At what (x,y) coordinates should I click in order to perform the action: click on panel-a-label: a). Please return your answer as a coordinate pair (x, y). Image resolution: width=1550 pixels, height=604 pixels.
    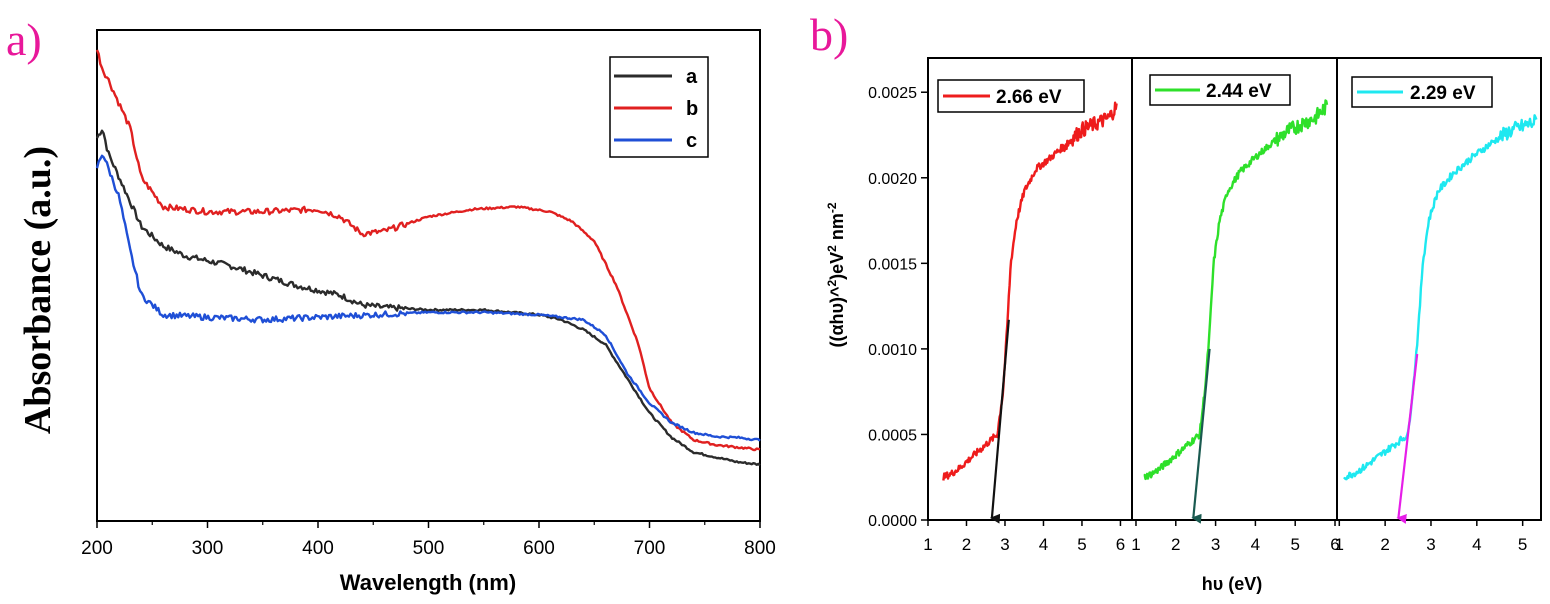
    Looking at the image, I should click on (24, 39).